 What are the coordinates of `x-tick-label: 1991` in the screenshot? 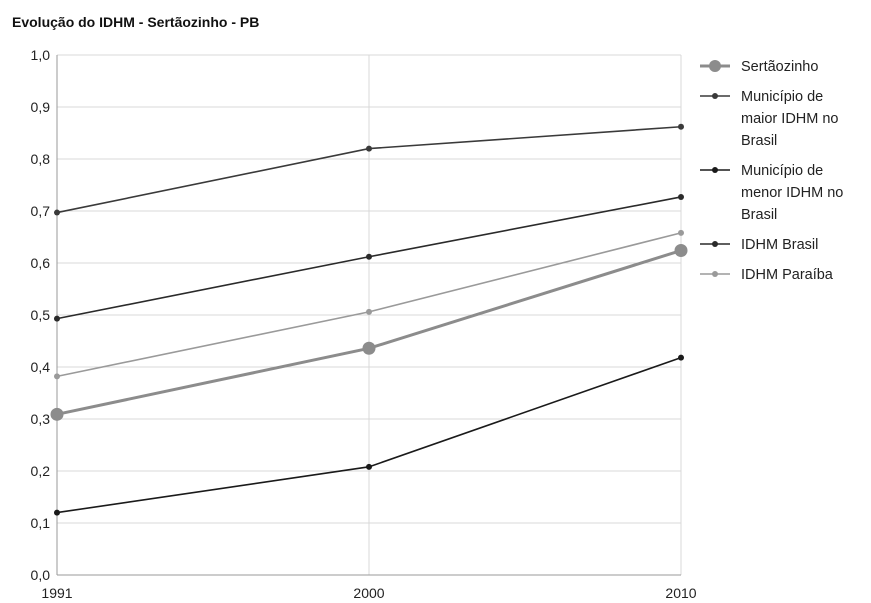 It's located at (56, 593).